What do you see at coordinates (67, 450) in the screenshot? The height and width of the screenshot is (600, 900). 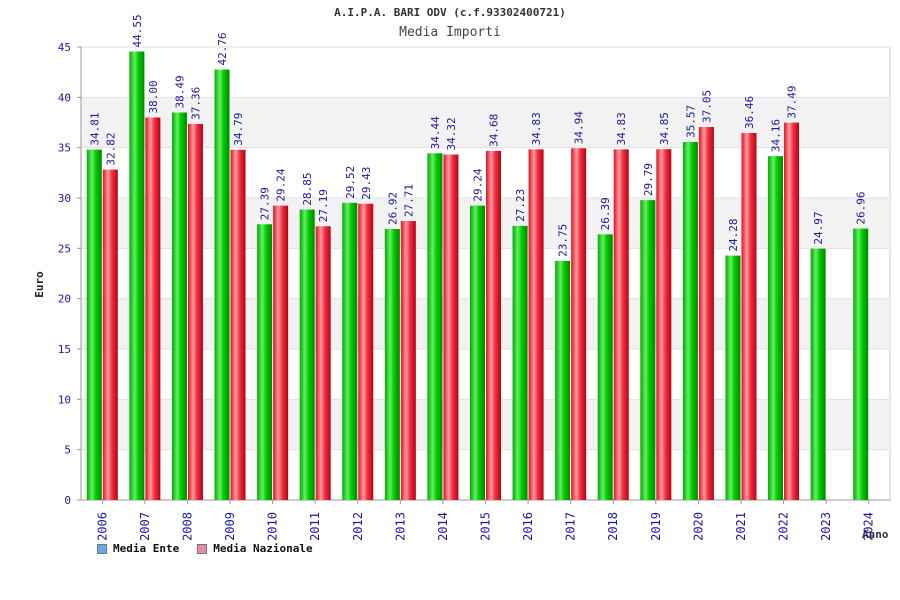 I see `y-tick-label: 5` at bounding box center [67, 450].